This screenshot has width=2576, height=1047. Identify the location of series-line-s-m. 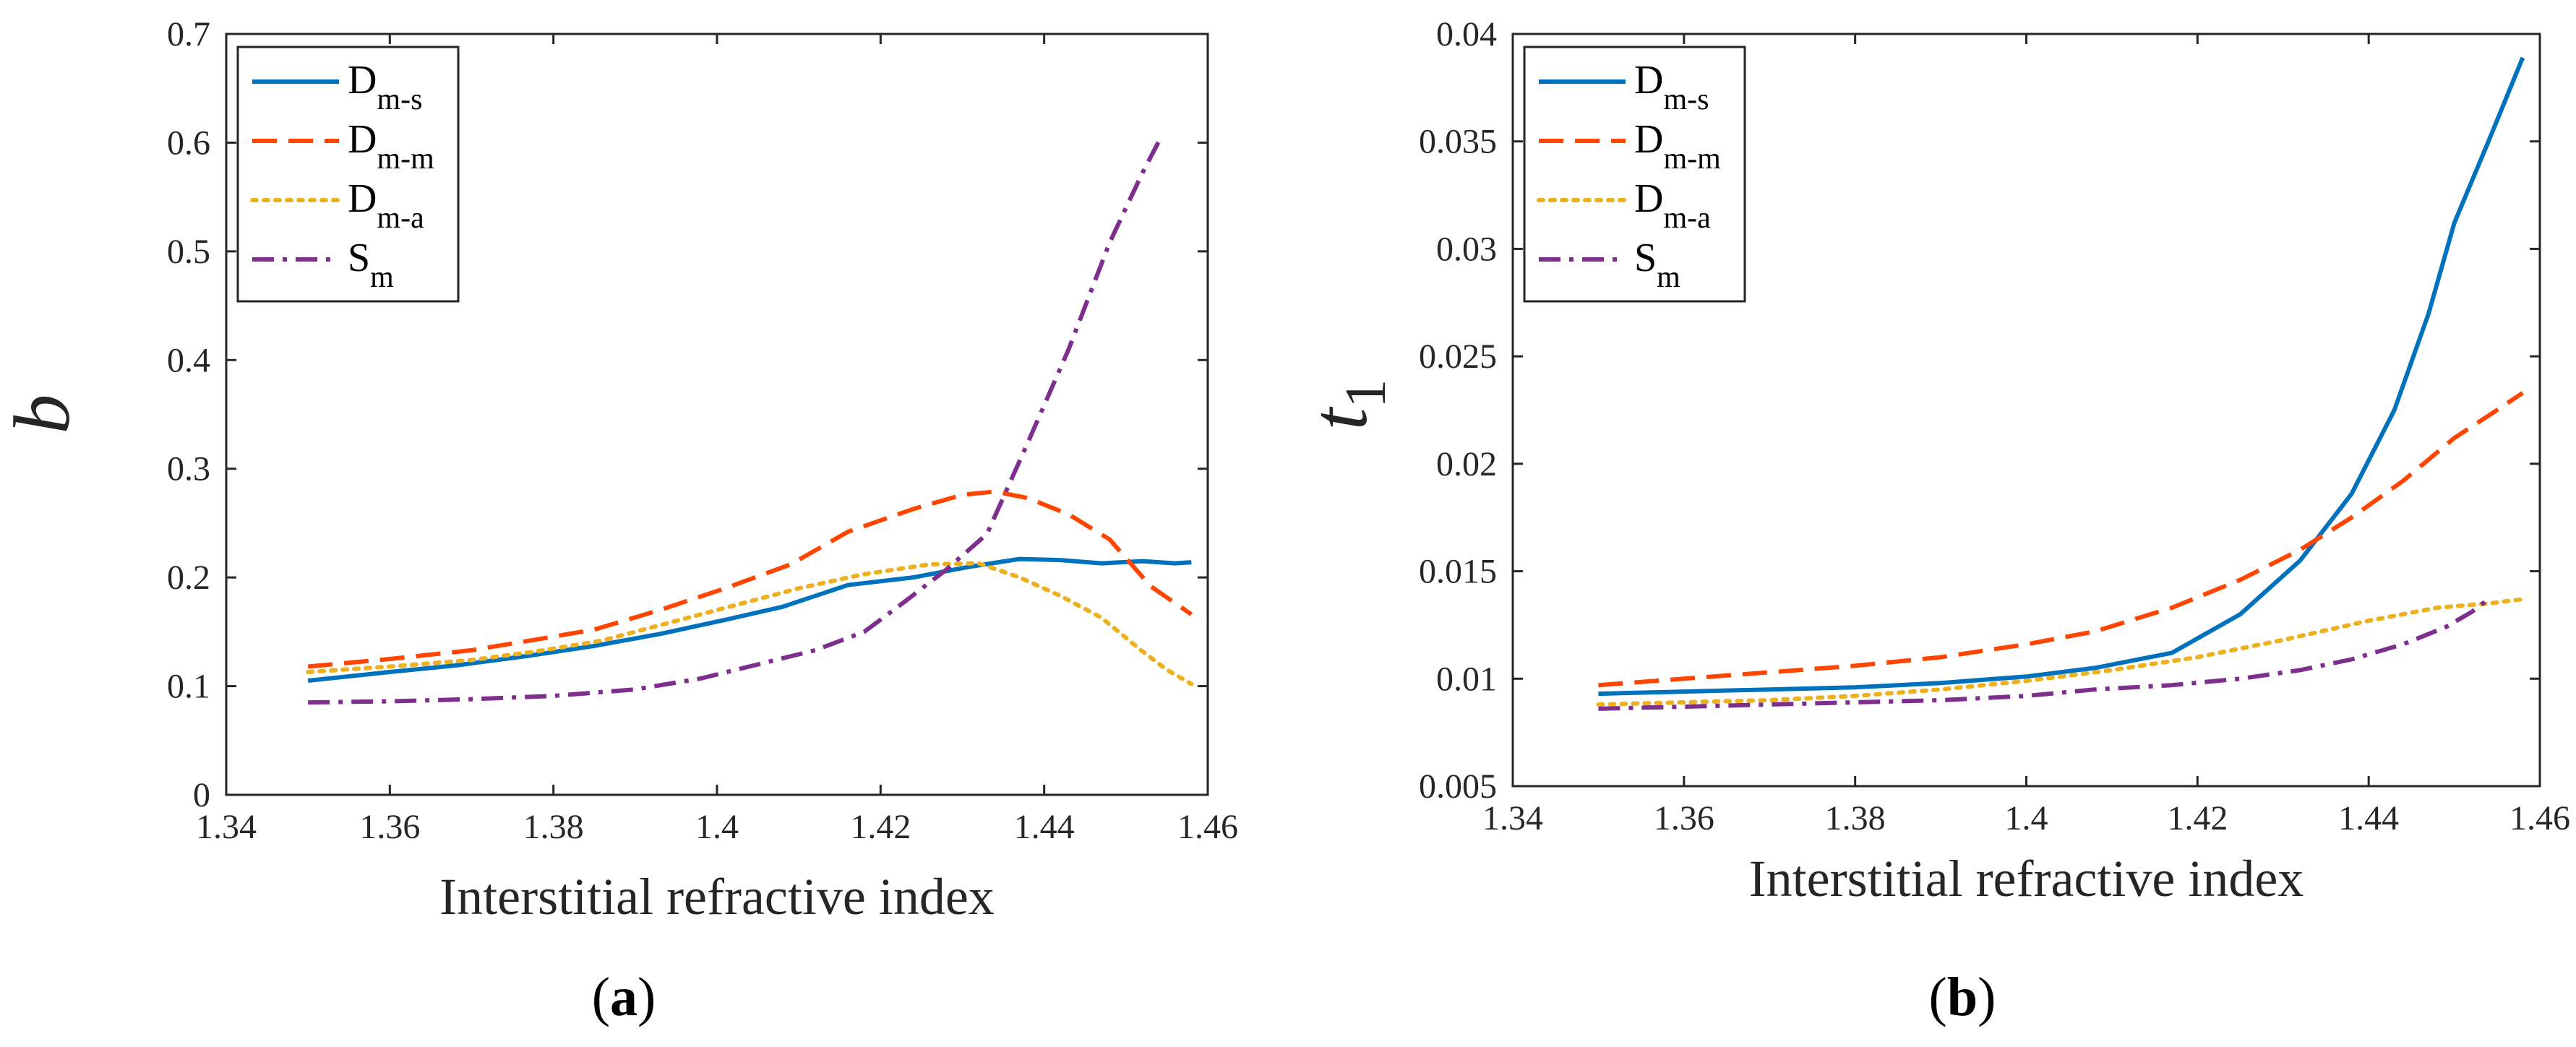
(2044, 654).